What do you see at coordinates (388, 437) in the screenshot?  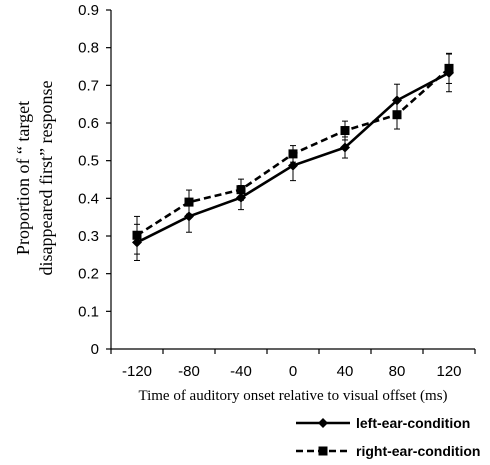 I see `legend: left-ear-condition right-ear-condition` at bounding box center [388, 437].